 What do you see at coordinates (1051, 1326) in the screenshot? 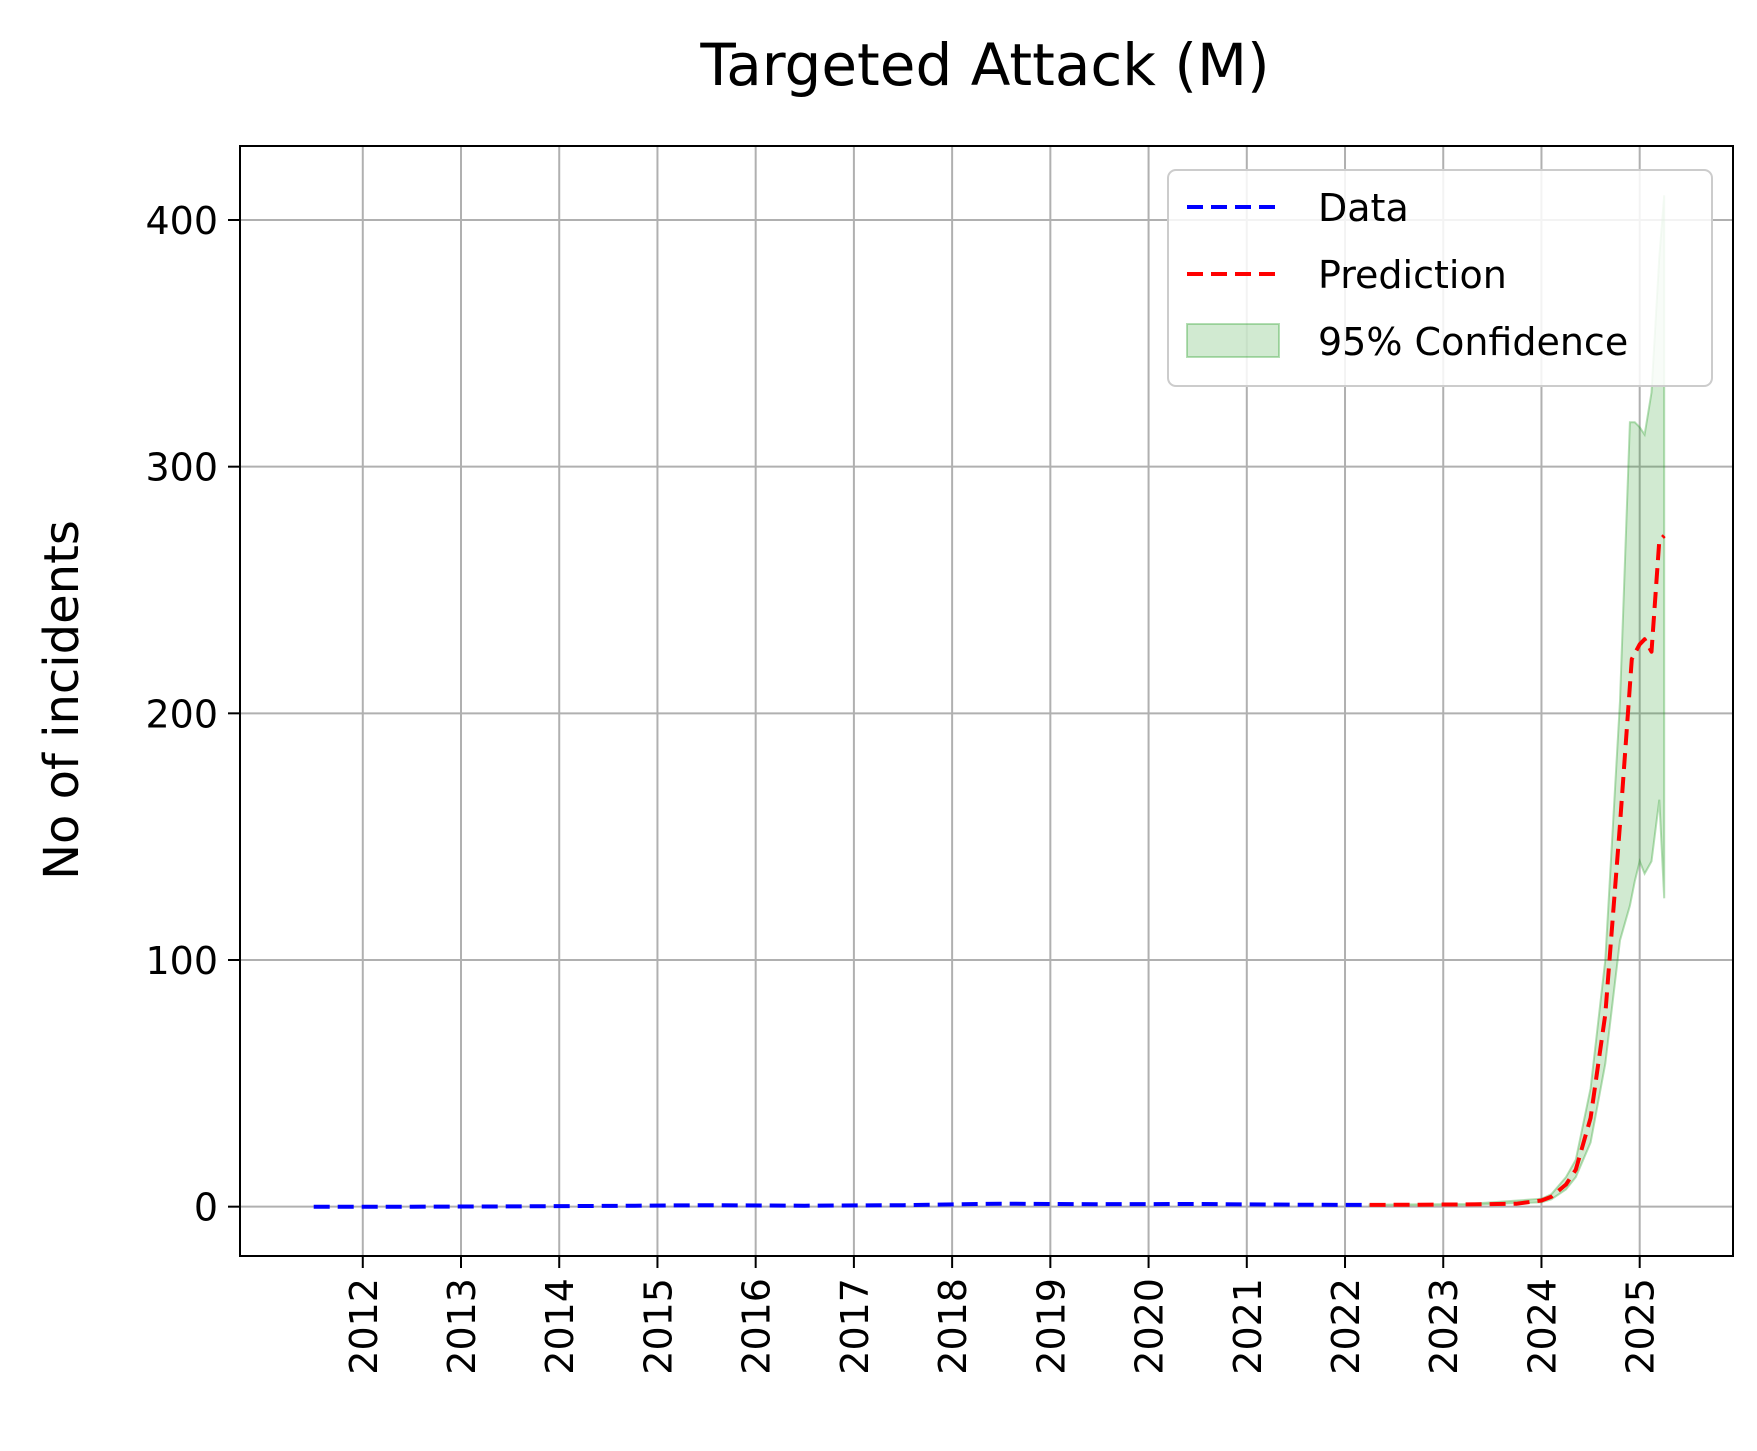
I see `x-tick-label: 2019` at bounding box center [1051, 1326].